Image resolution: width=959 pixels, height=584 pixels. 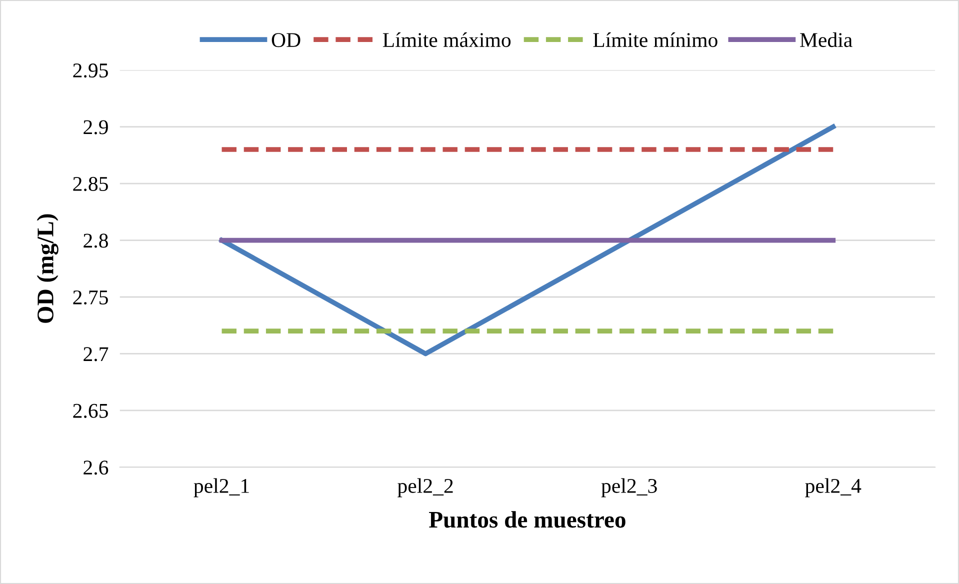 I want to click on legend-label: Límite máximo, so click(x=446, y=40).